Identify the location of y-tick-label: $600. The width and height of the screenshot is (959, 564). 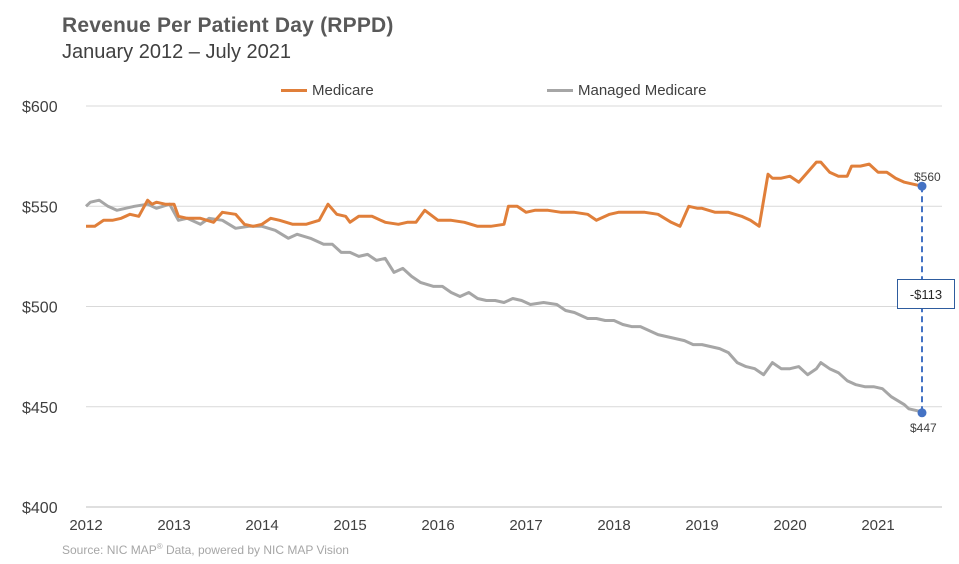
(40, 107).